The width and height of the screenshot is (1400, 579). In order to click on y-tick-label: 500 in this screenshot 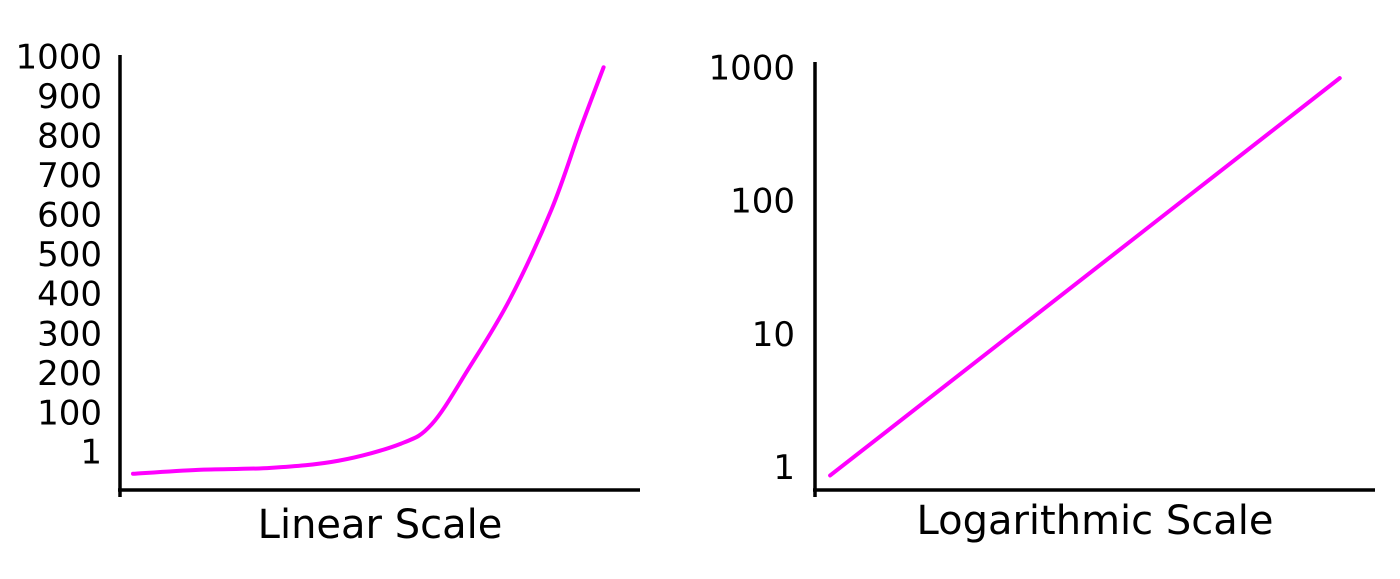, I will do `click(69, 255)`.